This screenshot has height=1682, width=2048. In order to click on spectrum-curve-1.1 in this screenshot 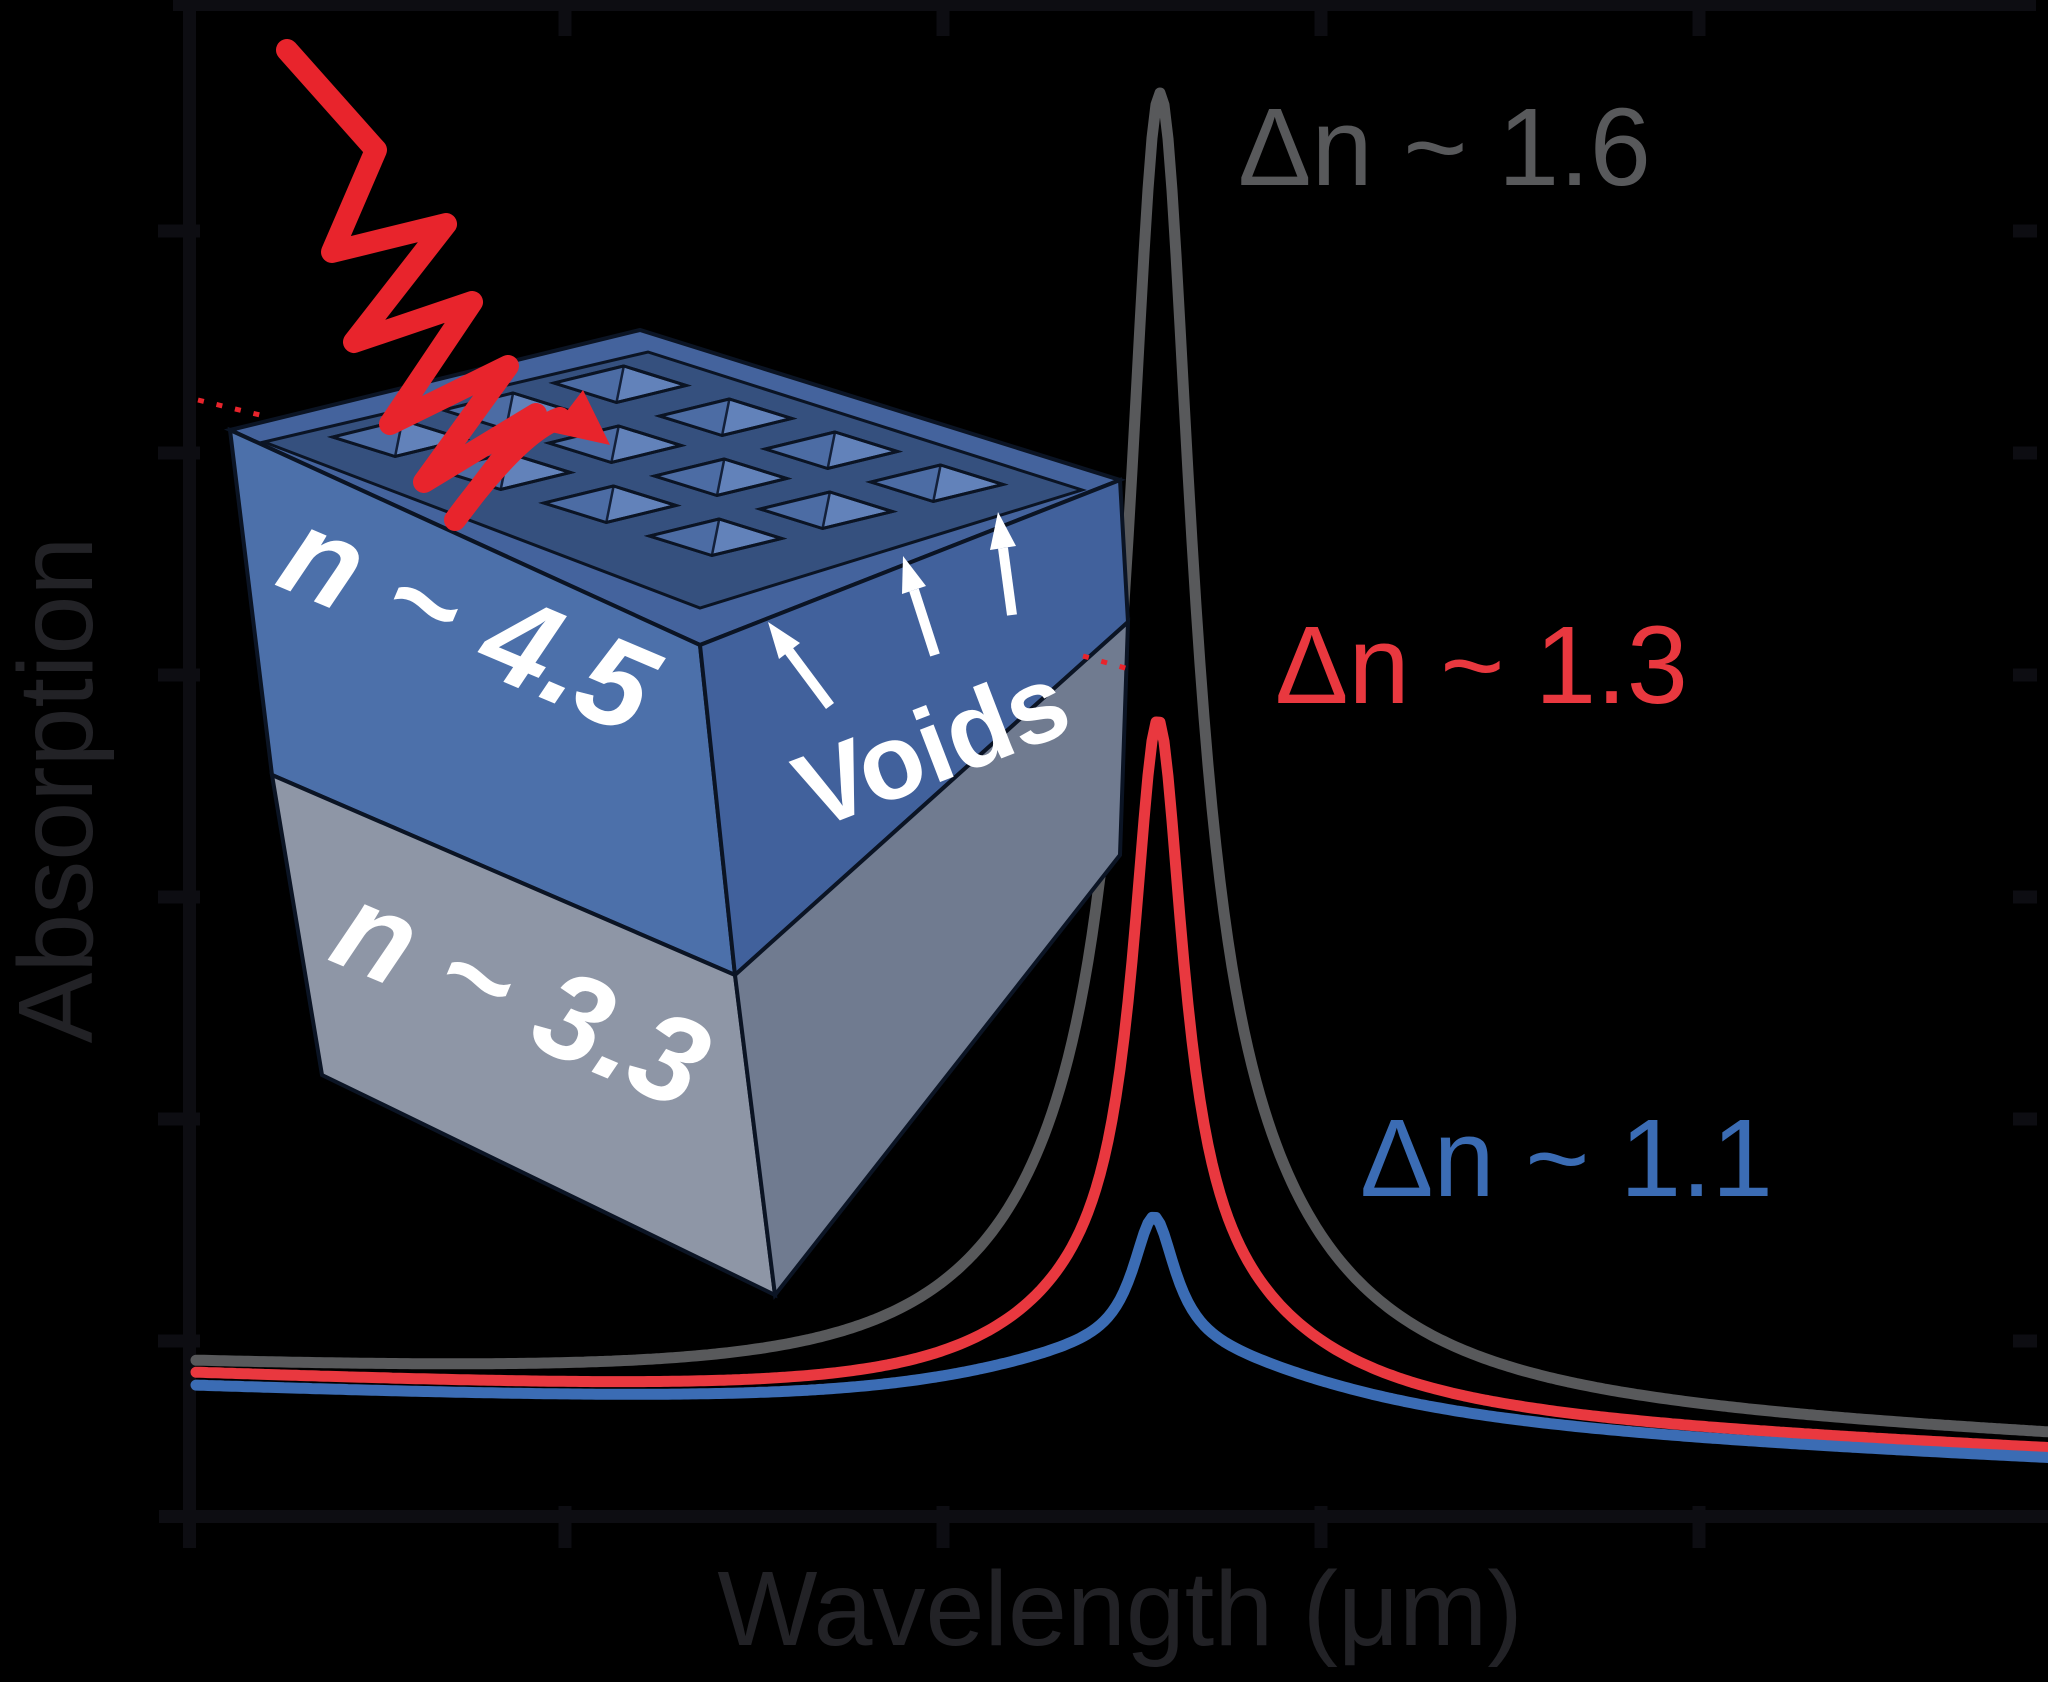, I will do `click(1119, 1337)`.